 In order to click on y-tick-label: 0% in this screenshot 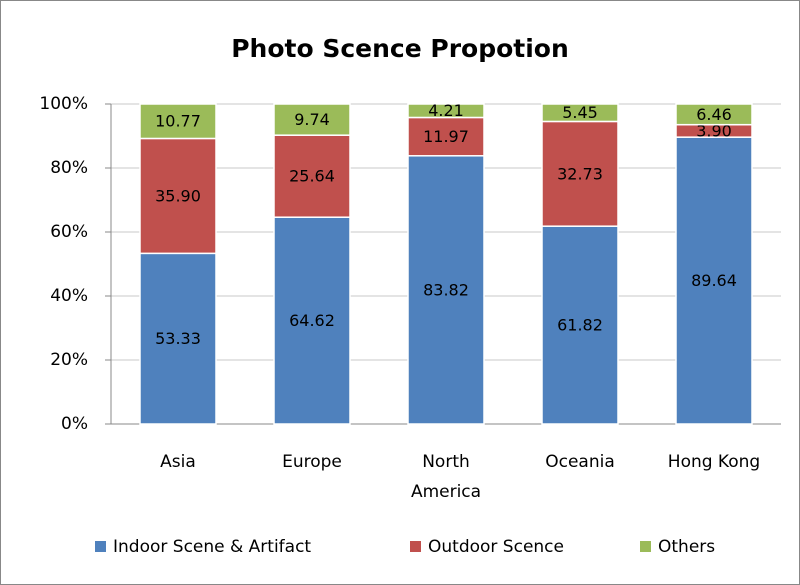, I will do `click(74, 424)`.